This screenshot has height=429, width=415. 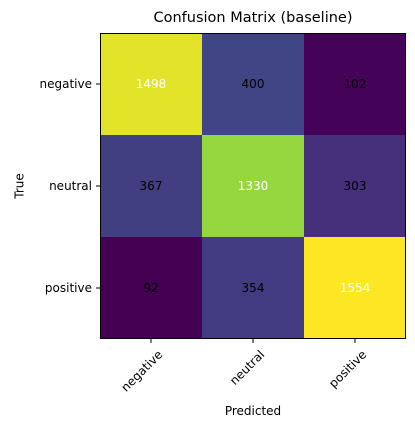 I want to click on x-tick-label-1: neutral, so click(x=247, y=367).